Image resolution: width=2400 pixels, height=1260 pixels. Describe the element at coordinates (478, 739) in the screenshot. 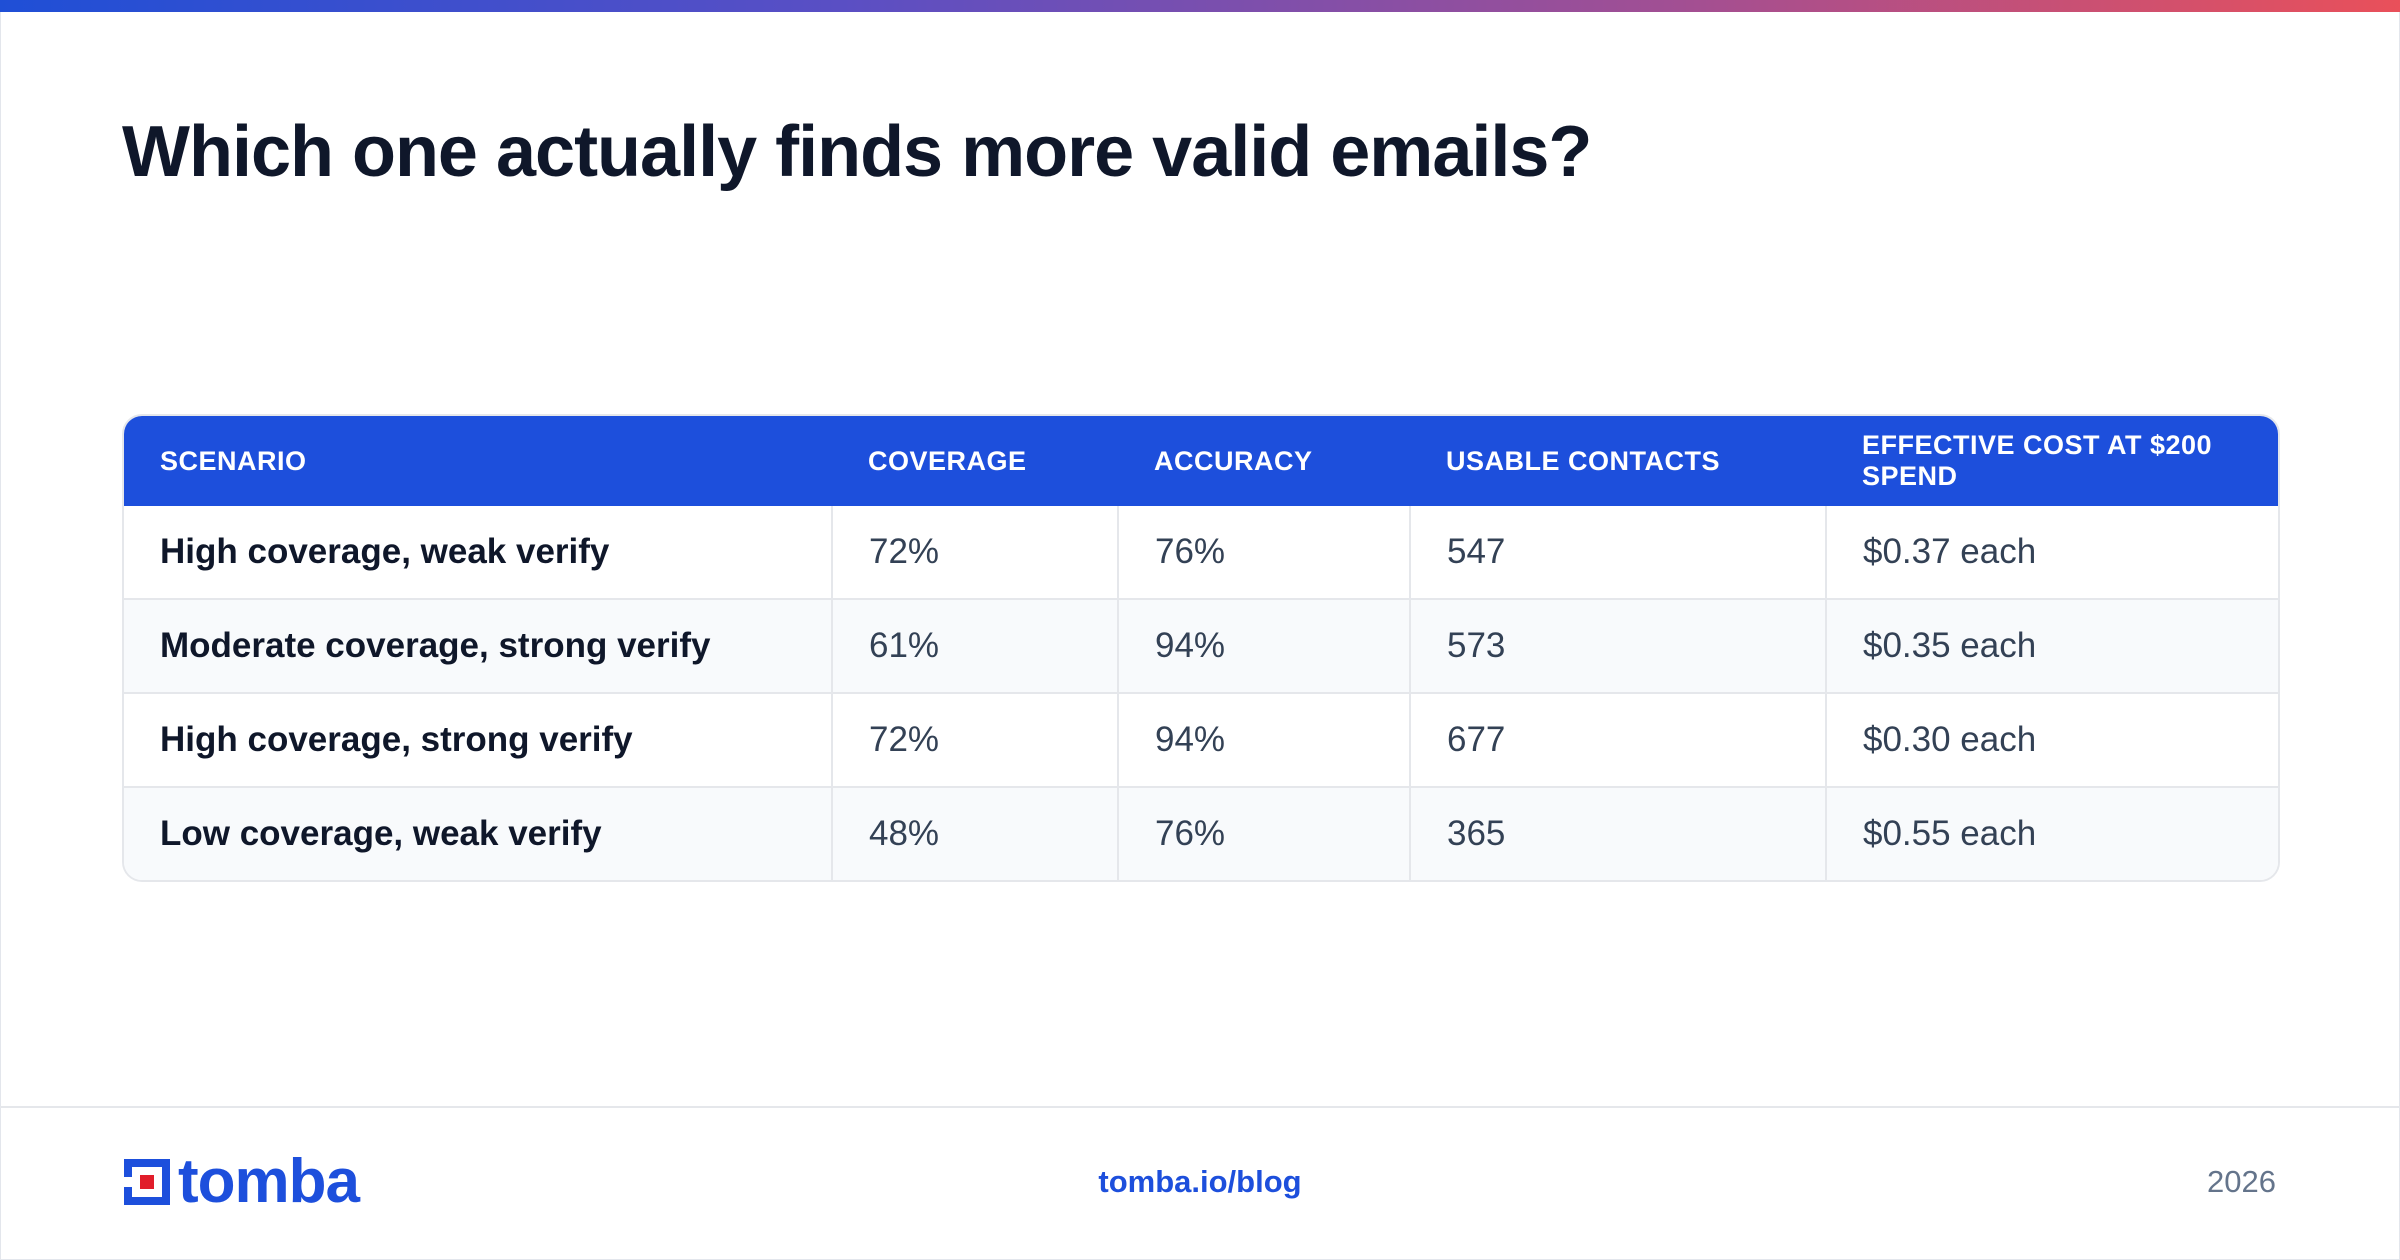

I see `cell-scenario: High coverage, strong verify` at that location.